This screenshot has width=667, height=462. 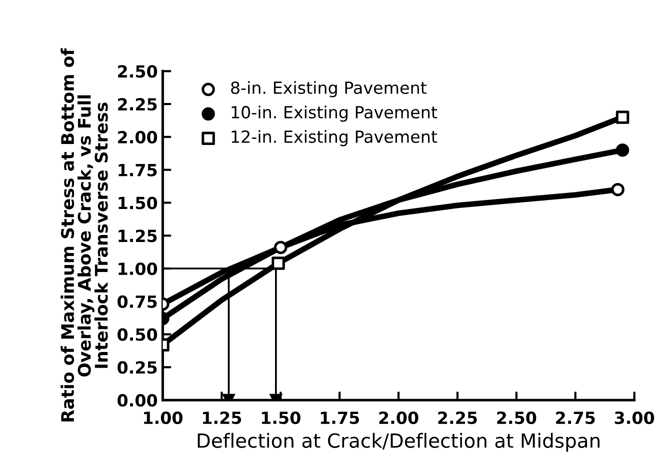 I want to click on y-tick-label: 2.00, so click(x=138, y=137).